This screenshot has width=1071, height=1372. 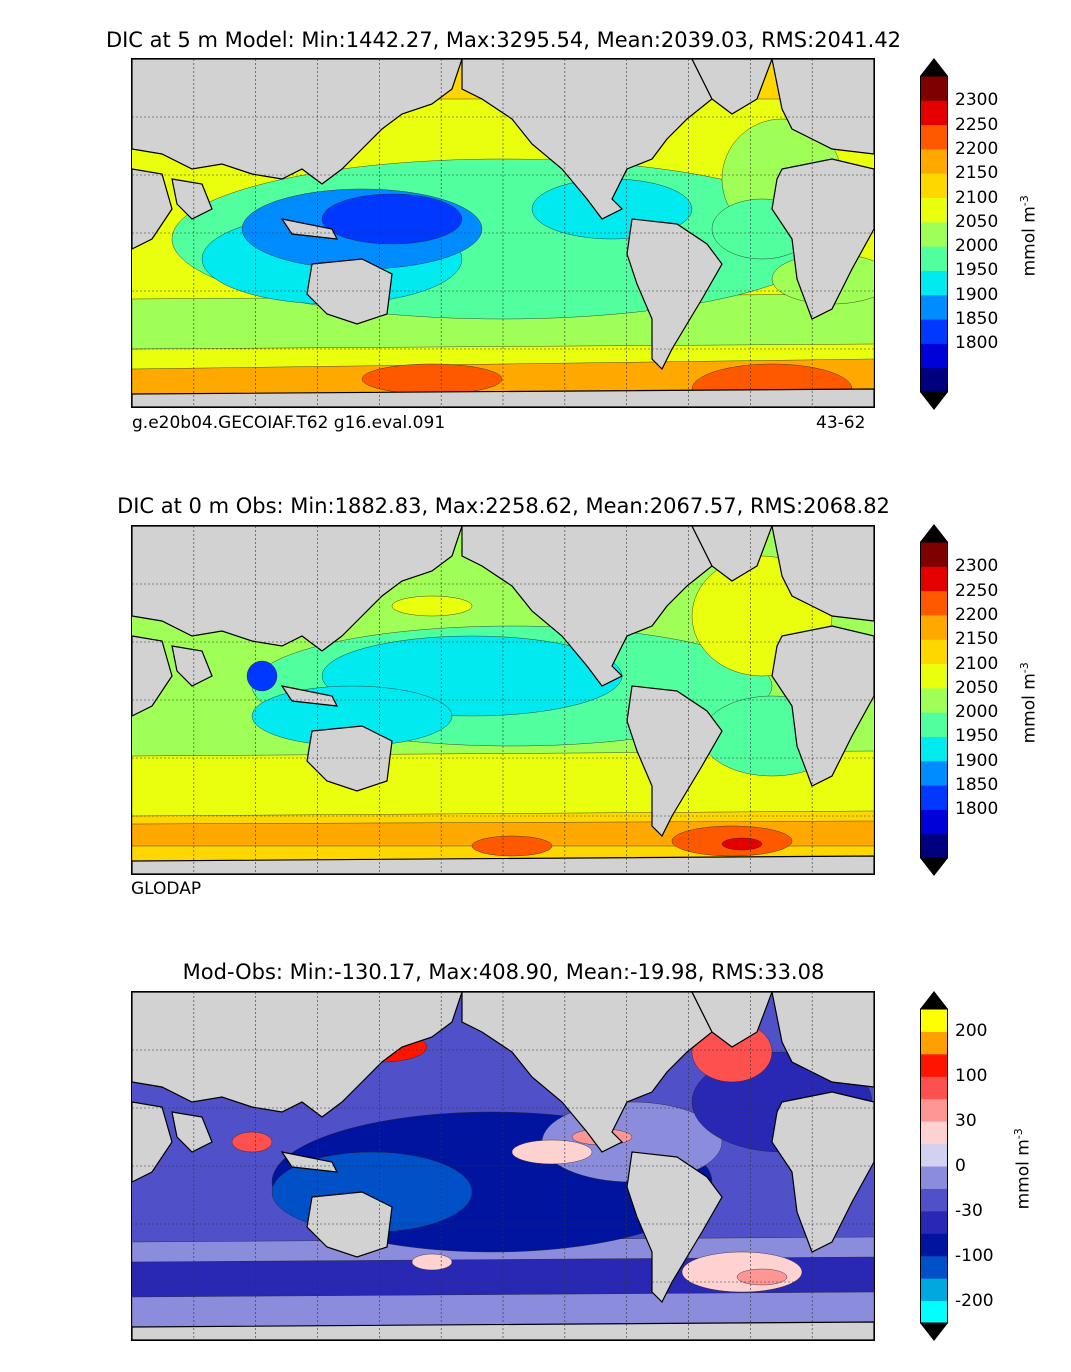 I want to click on colorbar-tick-label: 2150, so click(x=977, y=173).